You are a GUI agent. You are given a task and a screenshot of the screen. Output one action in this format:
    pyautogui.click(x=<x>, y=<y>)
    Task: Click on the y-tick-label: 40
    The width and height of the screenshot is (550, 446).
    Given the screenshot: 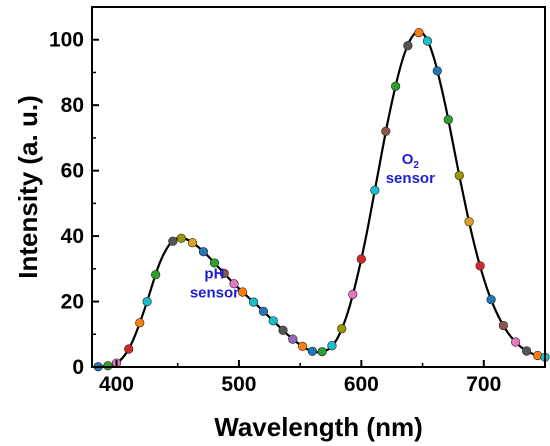 What is the action you would take?
    pyautogui.click(x=72, y=236)
    